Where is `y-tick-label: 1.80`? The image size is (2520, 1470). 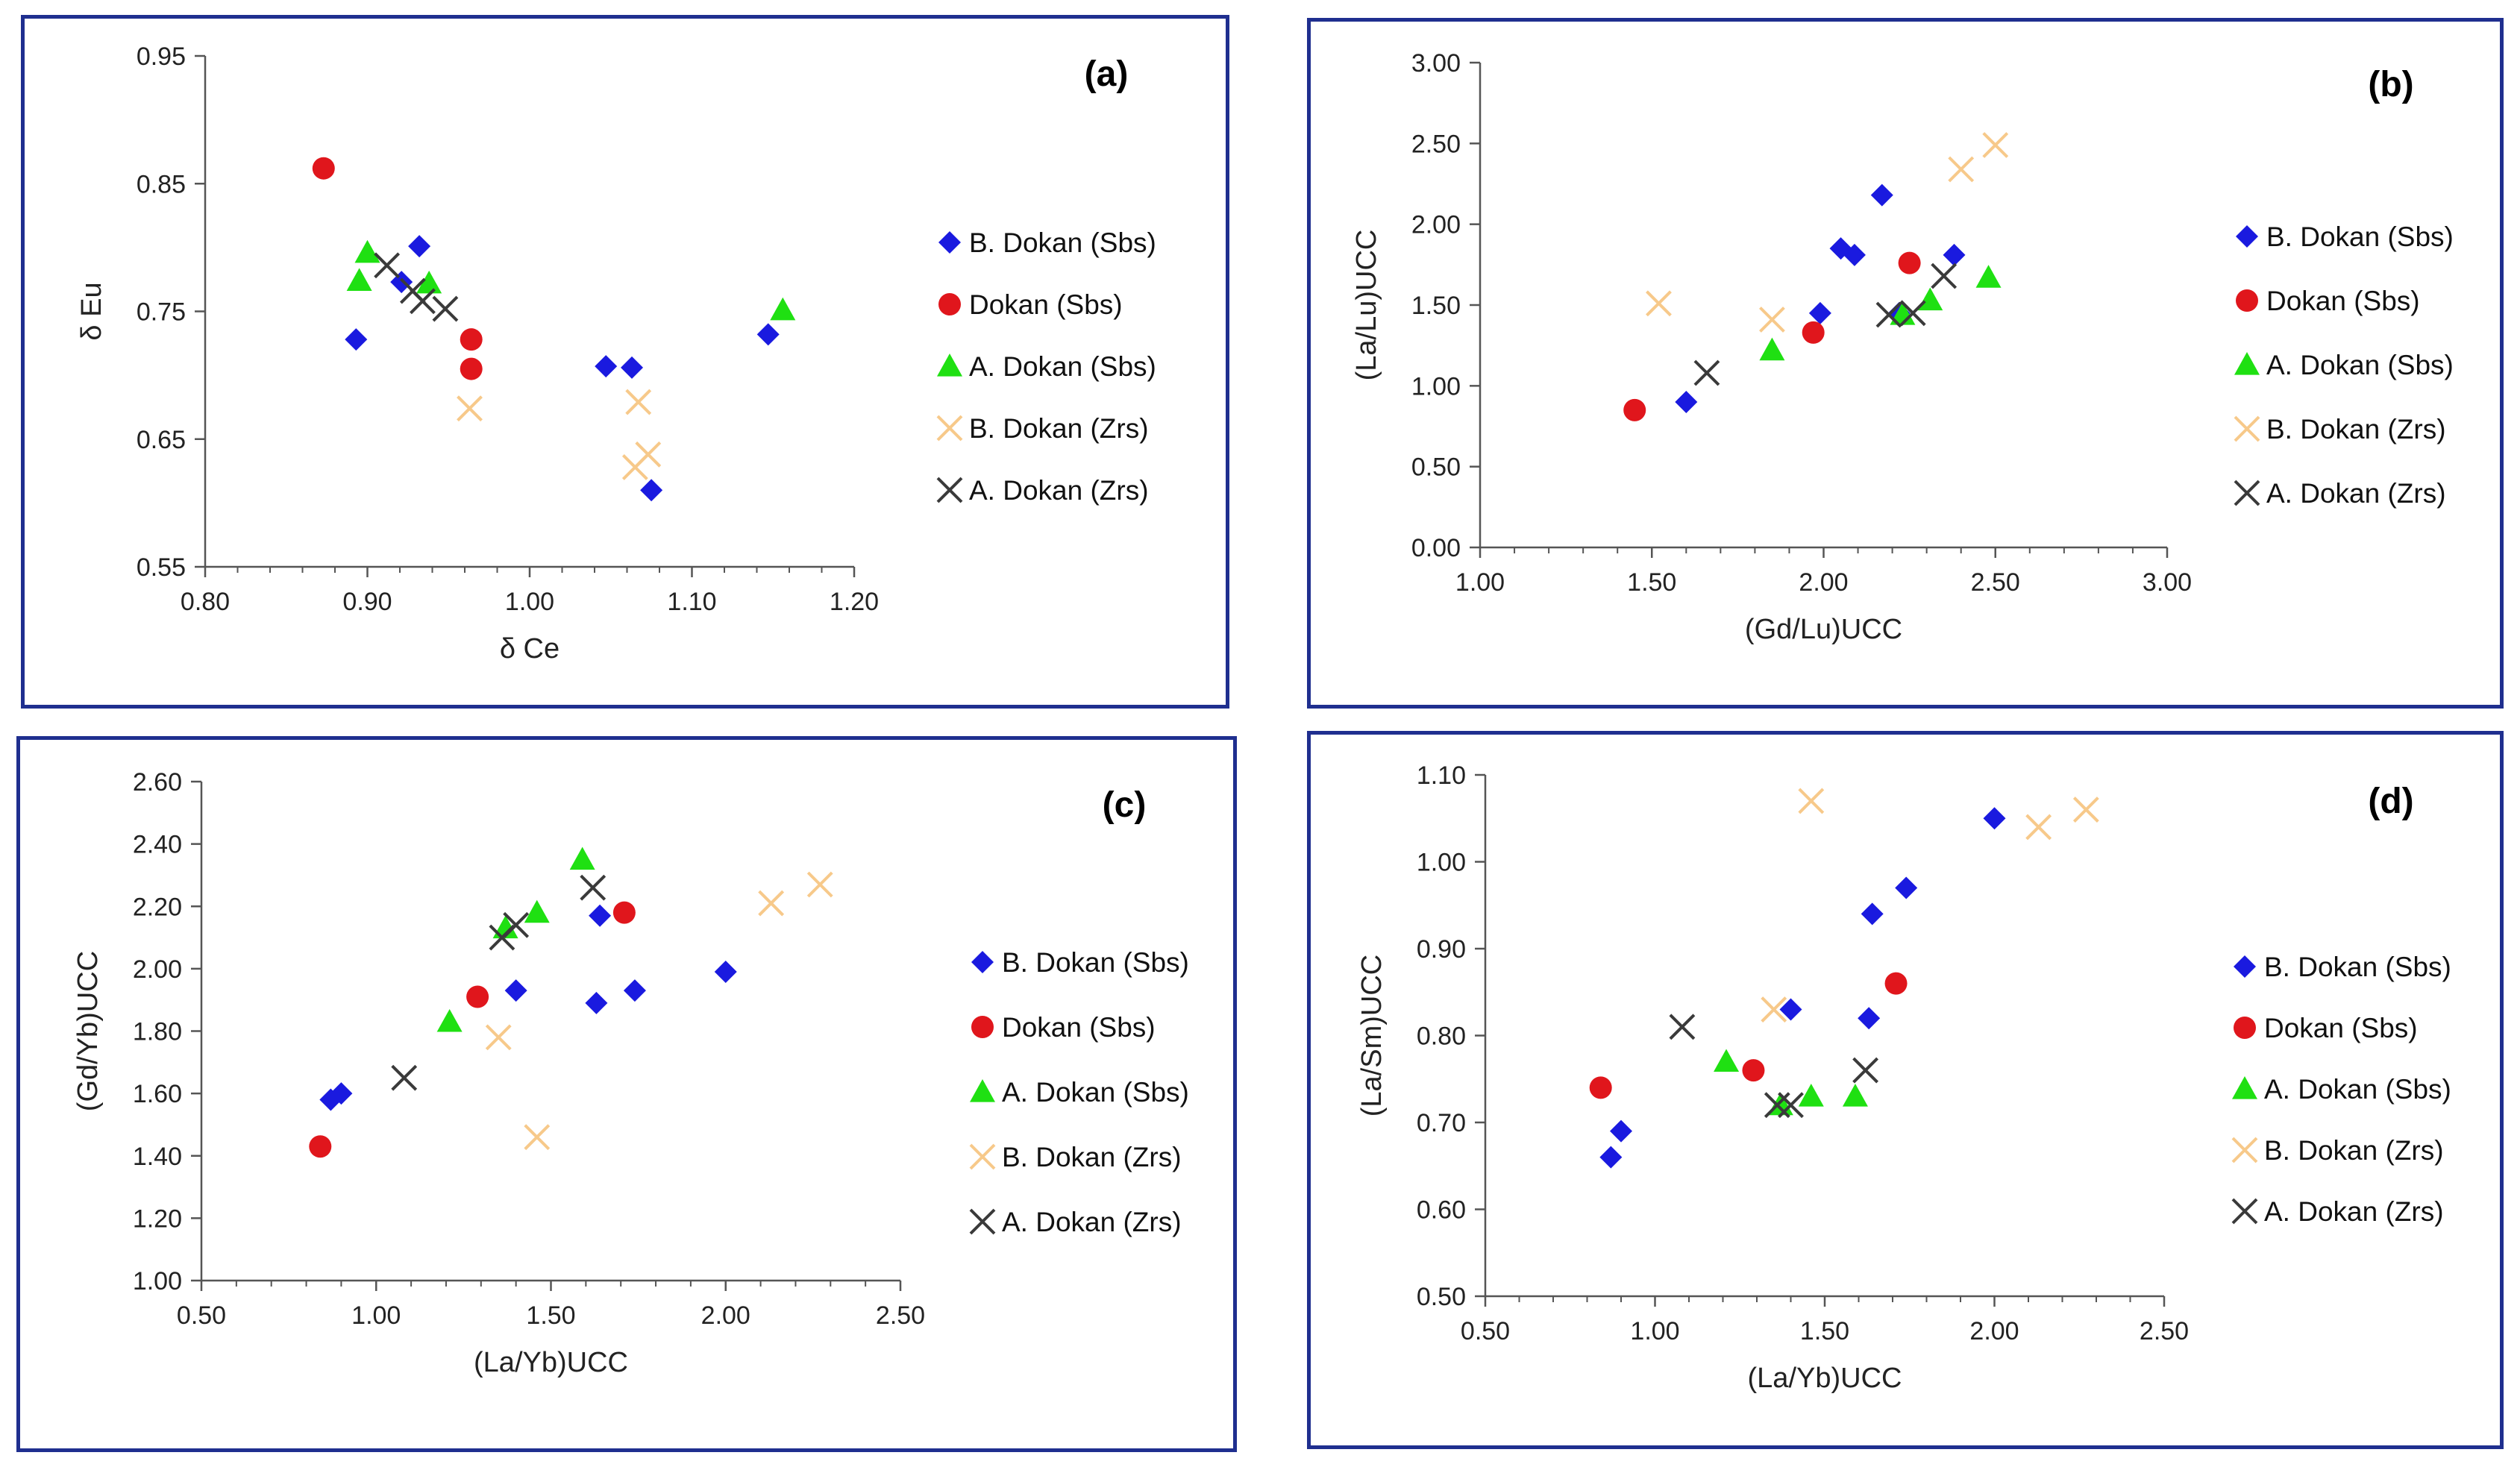
y-tick-label: 1.80 is located at coordinates (157, 1032).